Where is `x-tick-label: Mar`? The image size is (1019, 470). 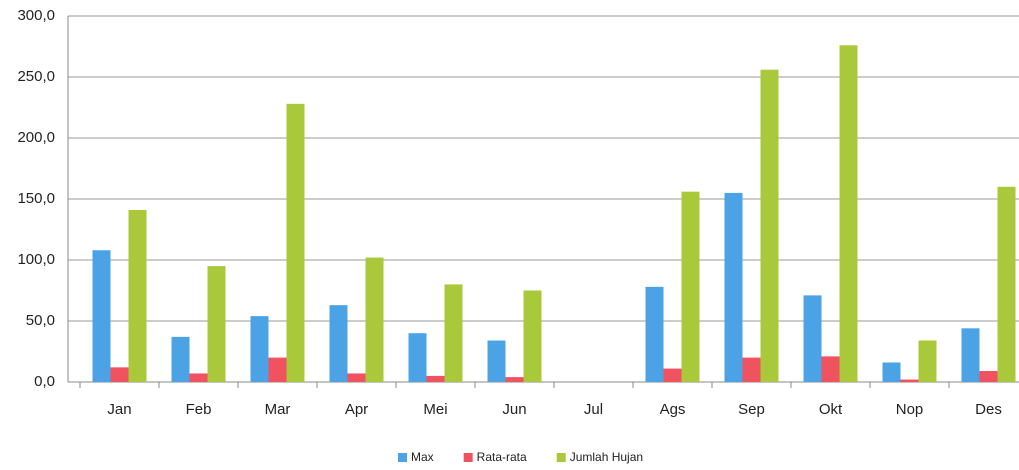 x-tick-label: Mar is located at coordinates (278, 409).